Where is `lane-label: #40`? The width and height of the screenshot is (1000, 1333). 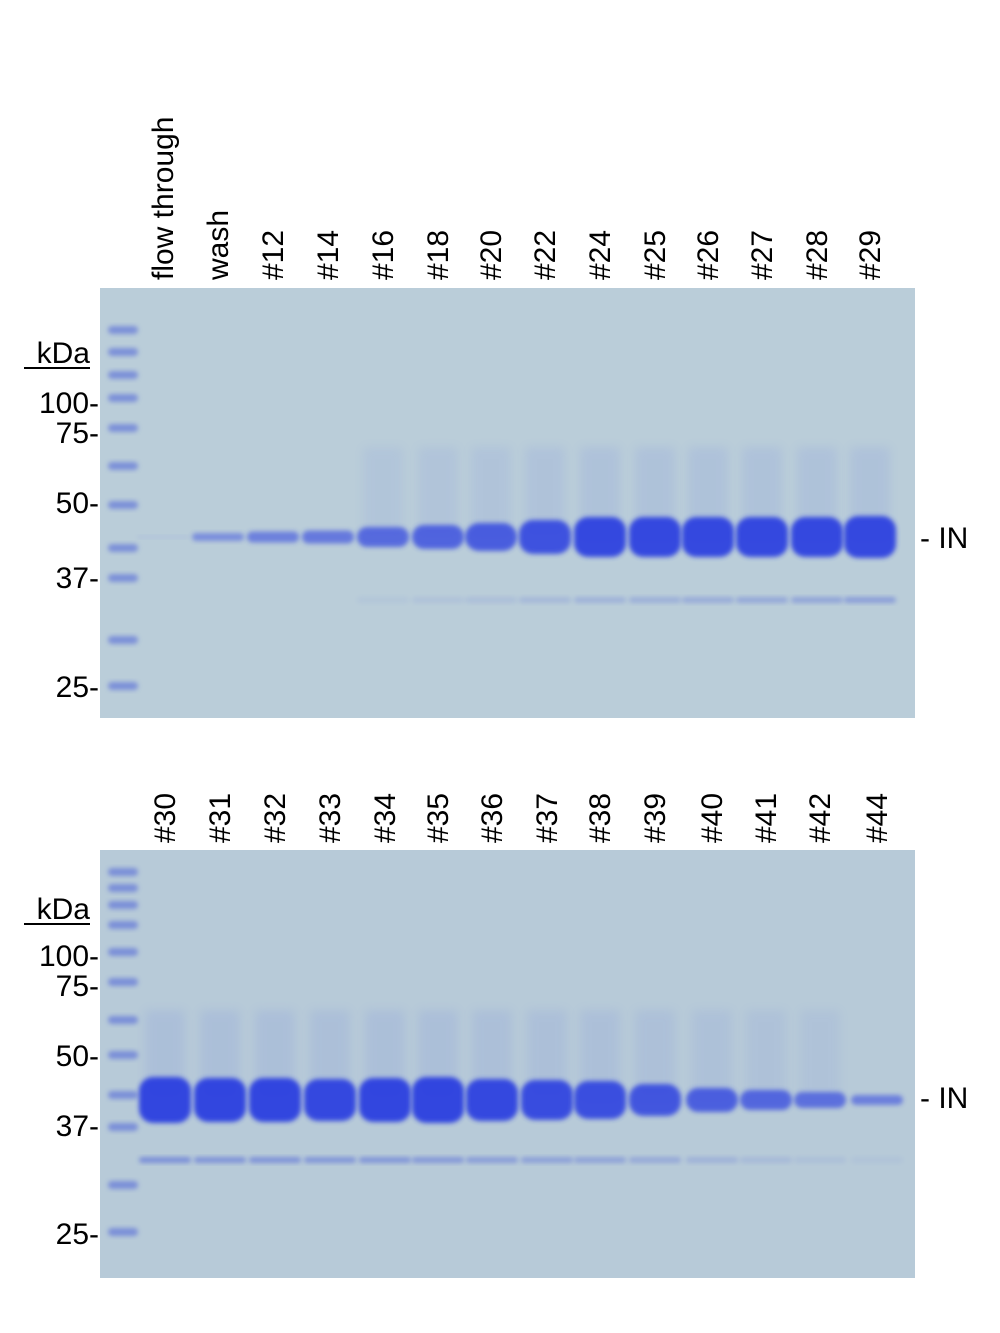
lane-label: #40 is located at coordinates (712, 818).